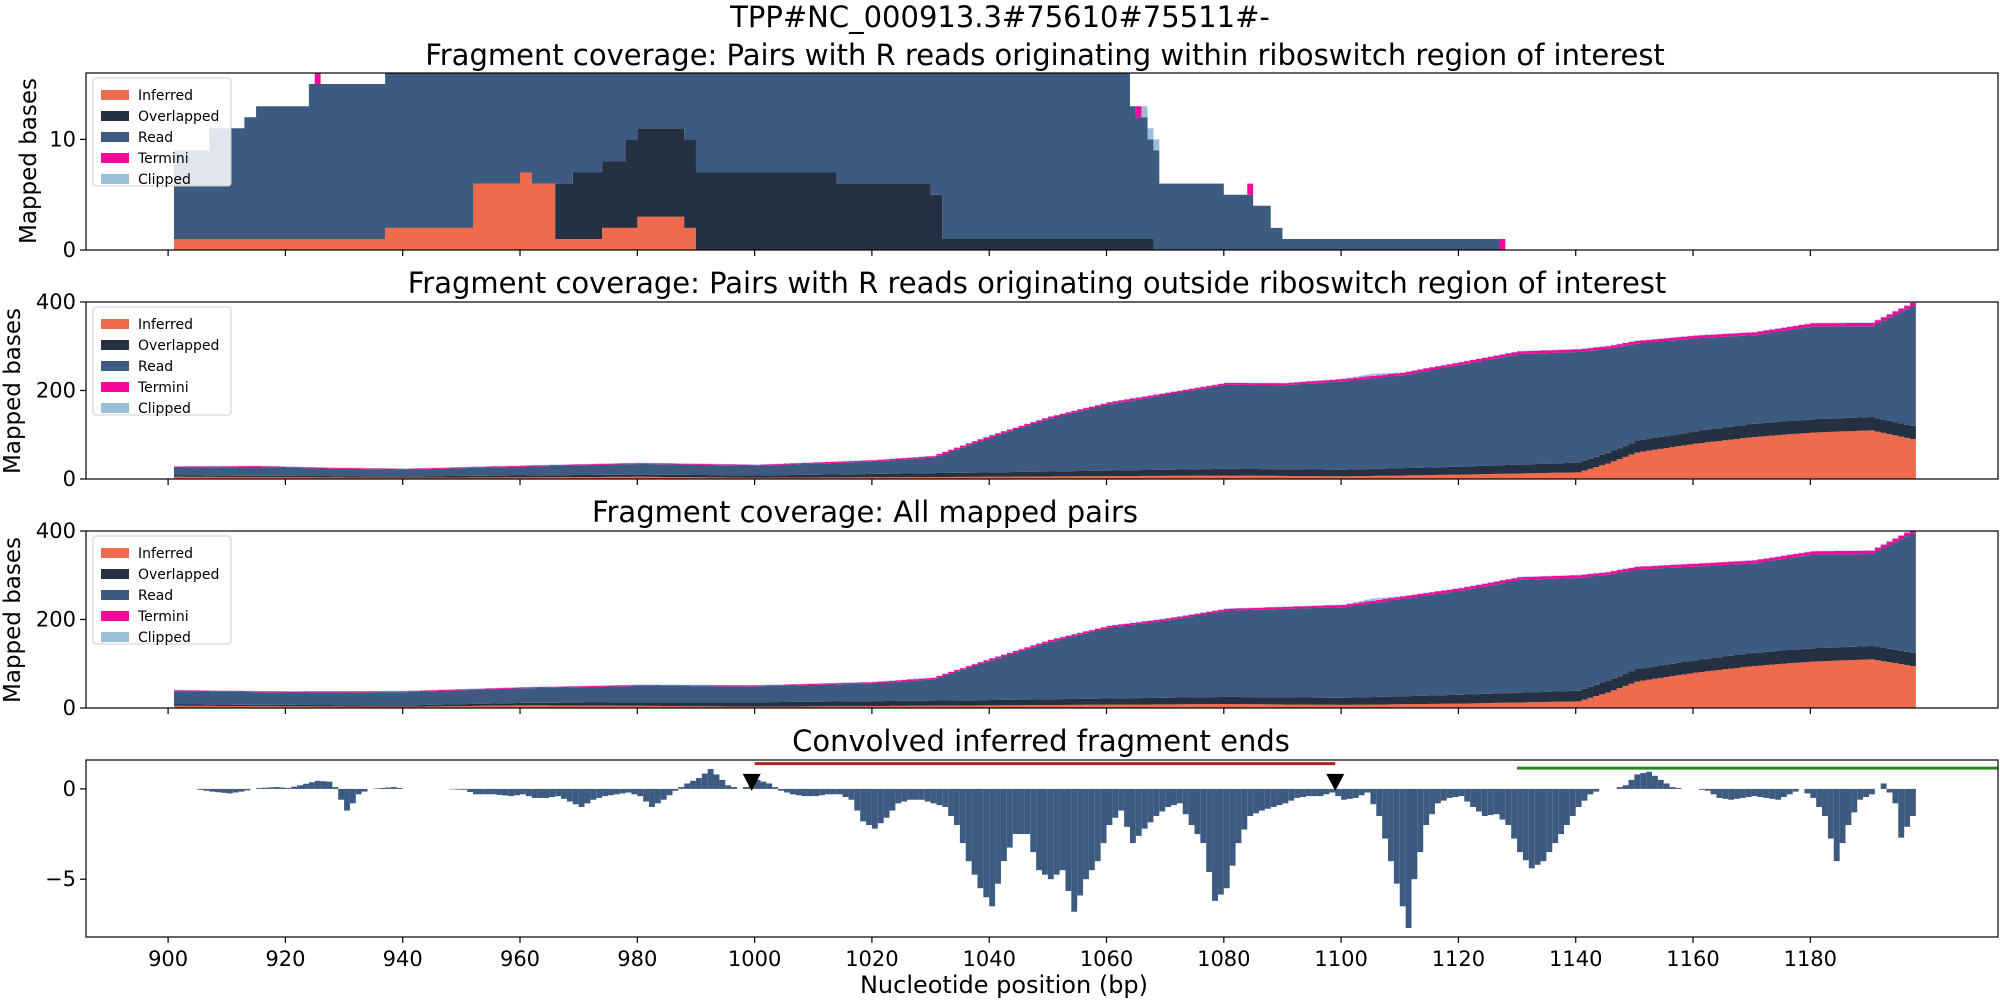  What do you see at coordinates (1041, 741) in the screenshot?
I see `panel-title: Convolved inferred fragment ends` at bounding box center [1041, 741].